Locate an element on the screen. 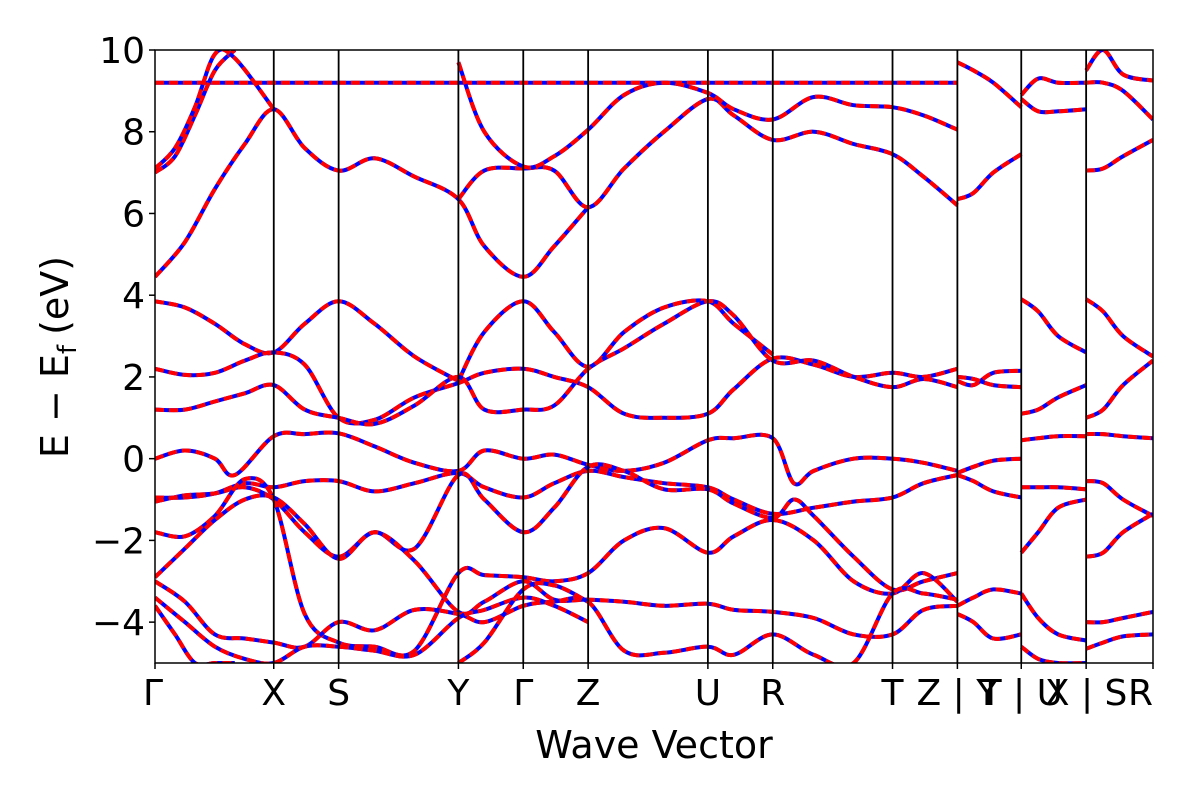 The width and height of the screenshot is (1200, 800). x-tick-label-11: X | S is located at coordinates (1086, 693).